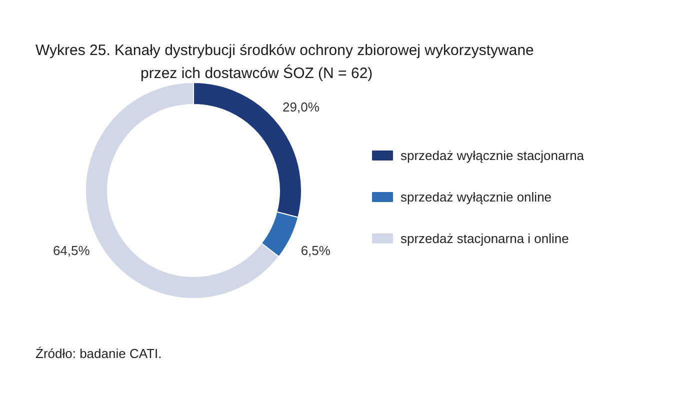  I want to click on data-label: 6,5%, so click(315, 250).